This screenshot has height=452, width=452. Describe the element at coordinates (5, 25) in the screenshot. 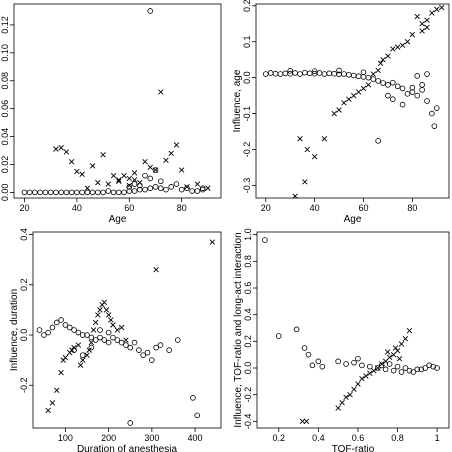

I see `y-tick-label: 0.12` at that location.